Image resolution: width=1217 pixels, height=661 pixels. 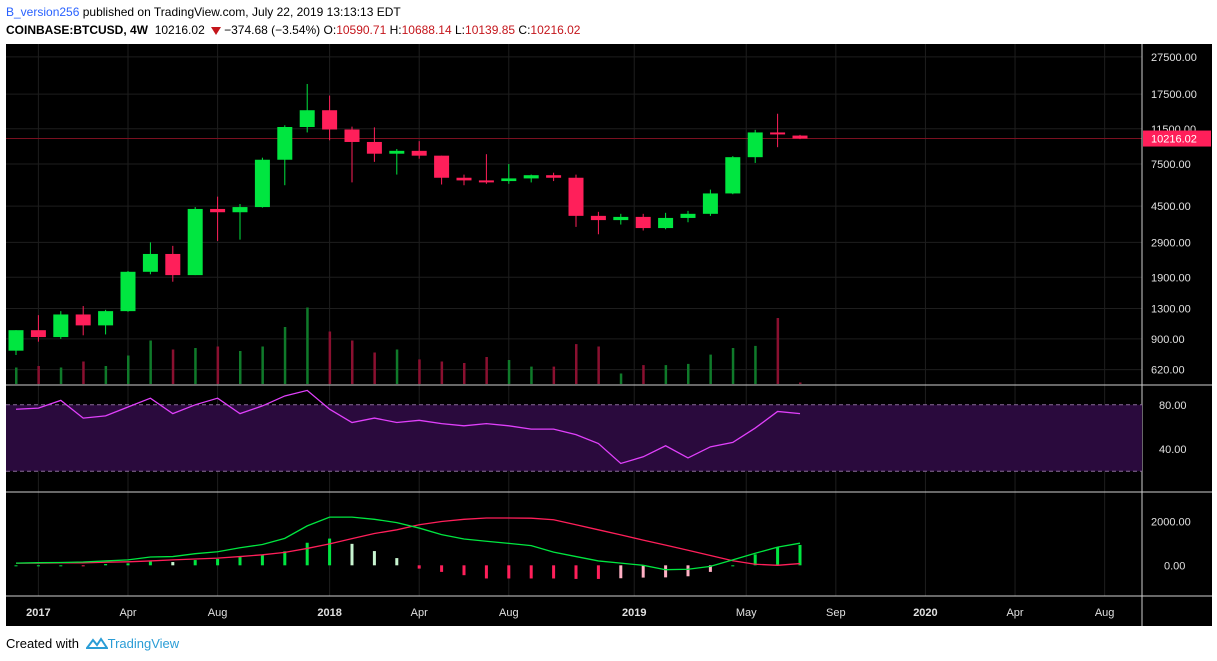 I want to click on time-tick-label: May, so click(x=746, y=613).